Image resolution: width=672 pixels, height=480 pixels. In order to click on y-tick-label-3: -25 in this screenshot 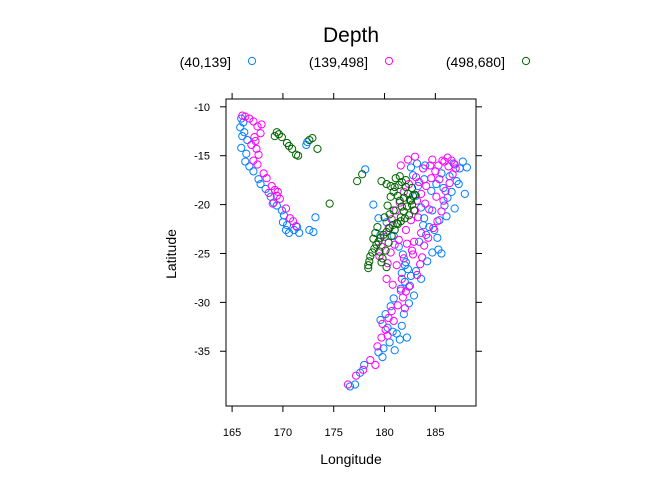, I will do `click(202, 254)`.